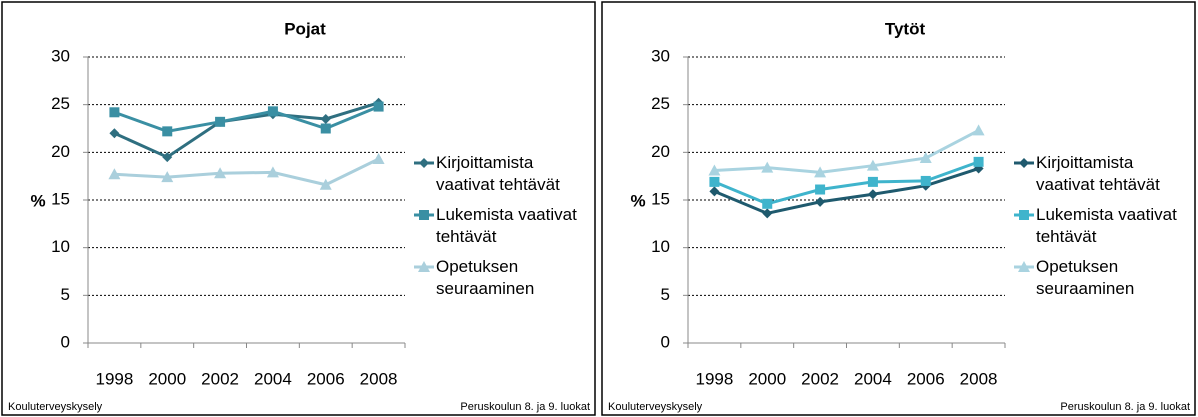  What do you see at coordinates (905, 28) in the screenshot?
I see `chart-title: Tytöt` at bounding box center [905, 28].